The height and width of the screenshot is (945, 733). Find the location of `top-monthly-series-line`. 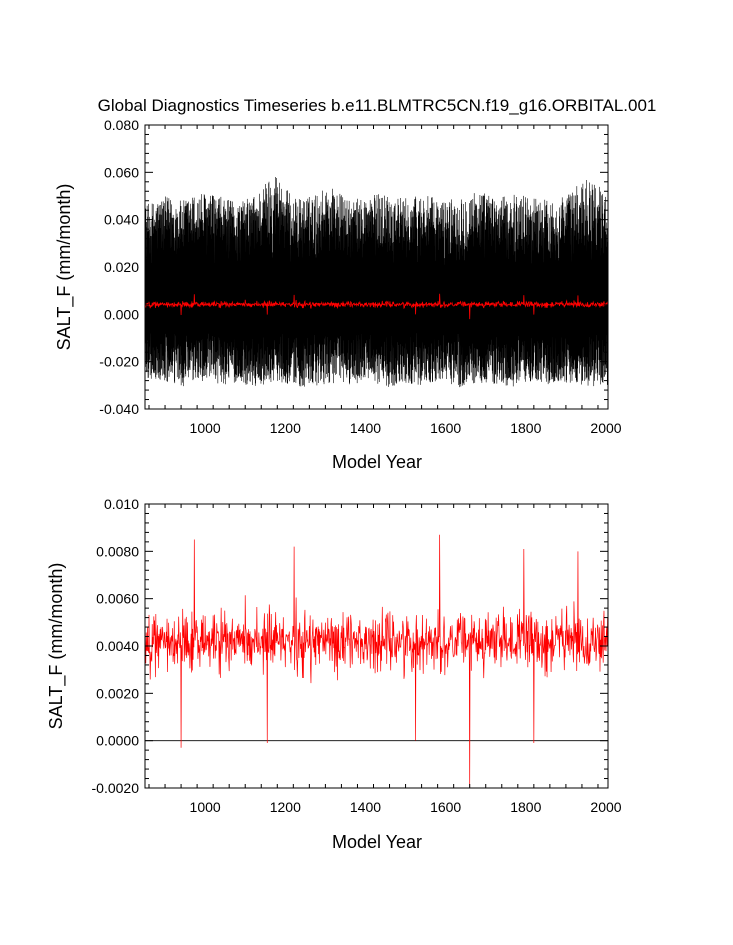

top-monthly-series-line is located at coordinates (376, 282).